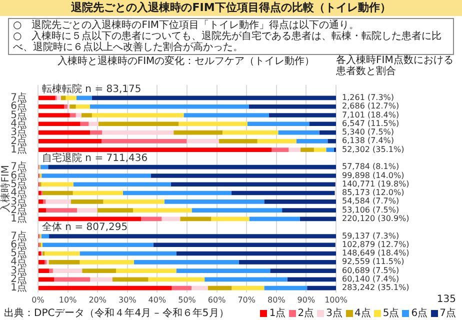 This screenshot has height=320, width=462. What do you see at coordinates (38, 299) in the screenshot?
I see `x-tick-label: 0%` at bounding box center [38, 299].